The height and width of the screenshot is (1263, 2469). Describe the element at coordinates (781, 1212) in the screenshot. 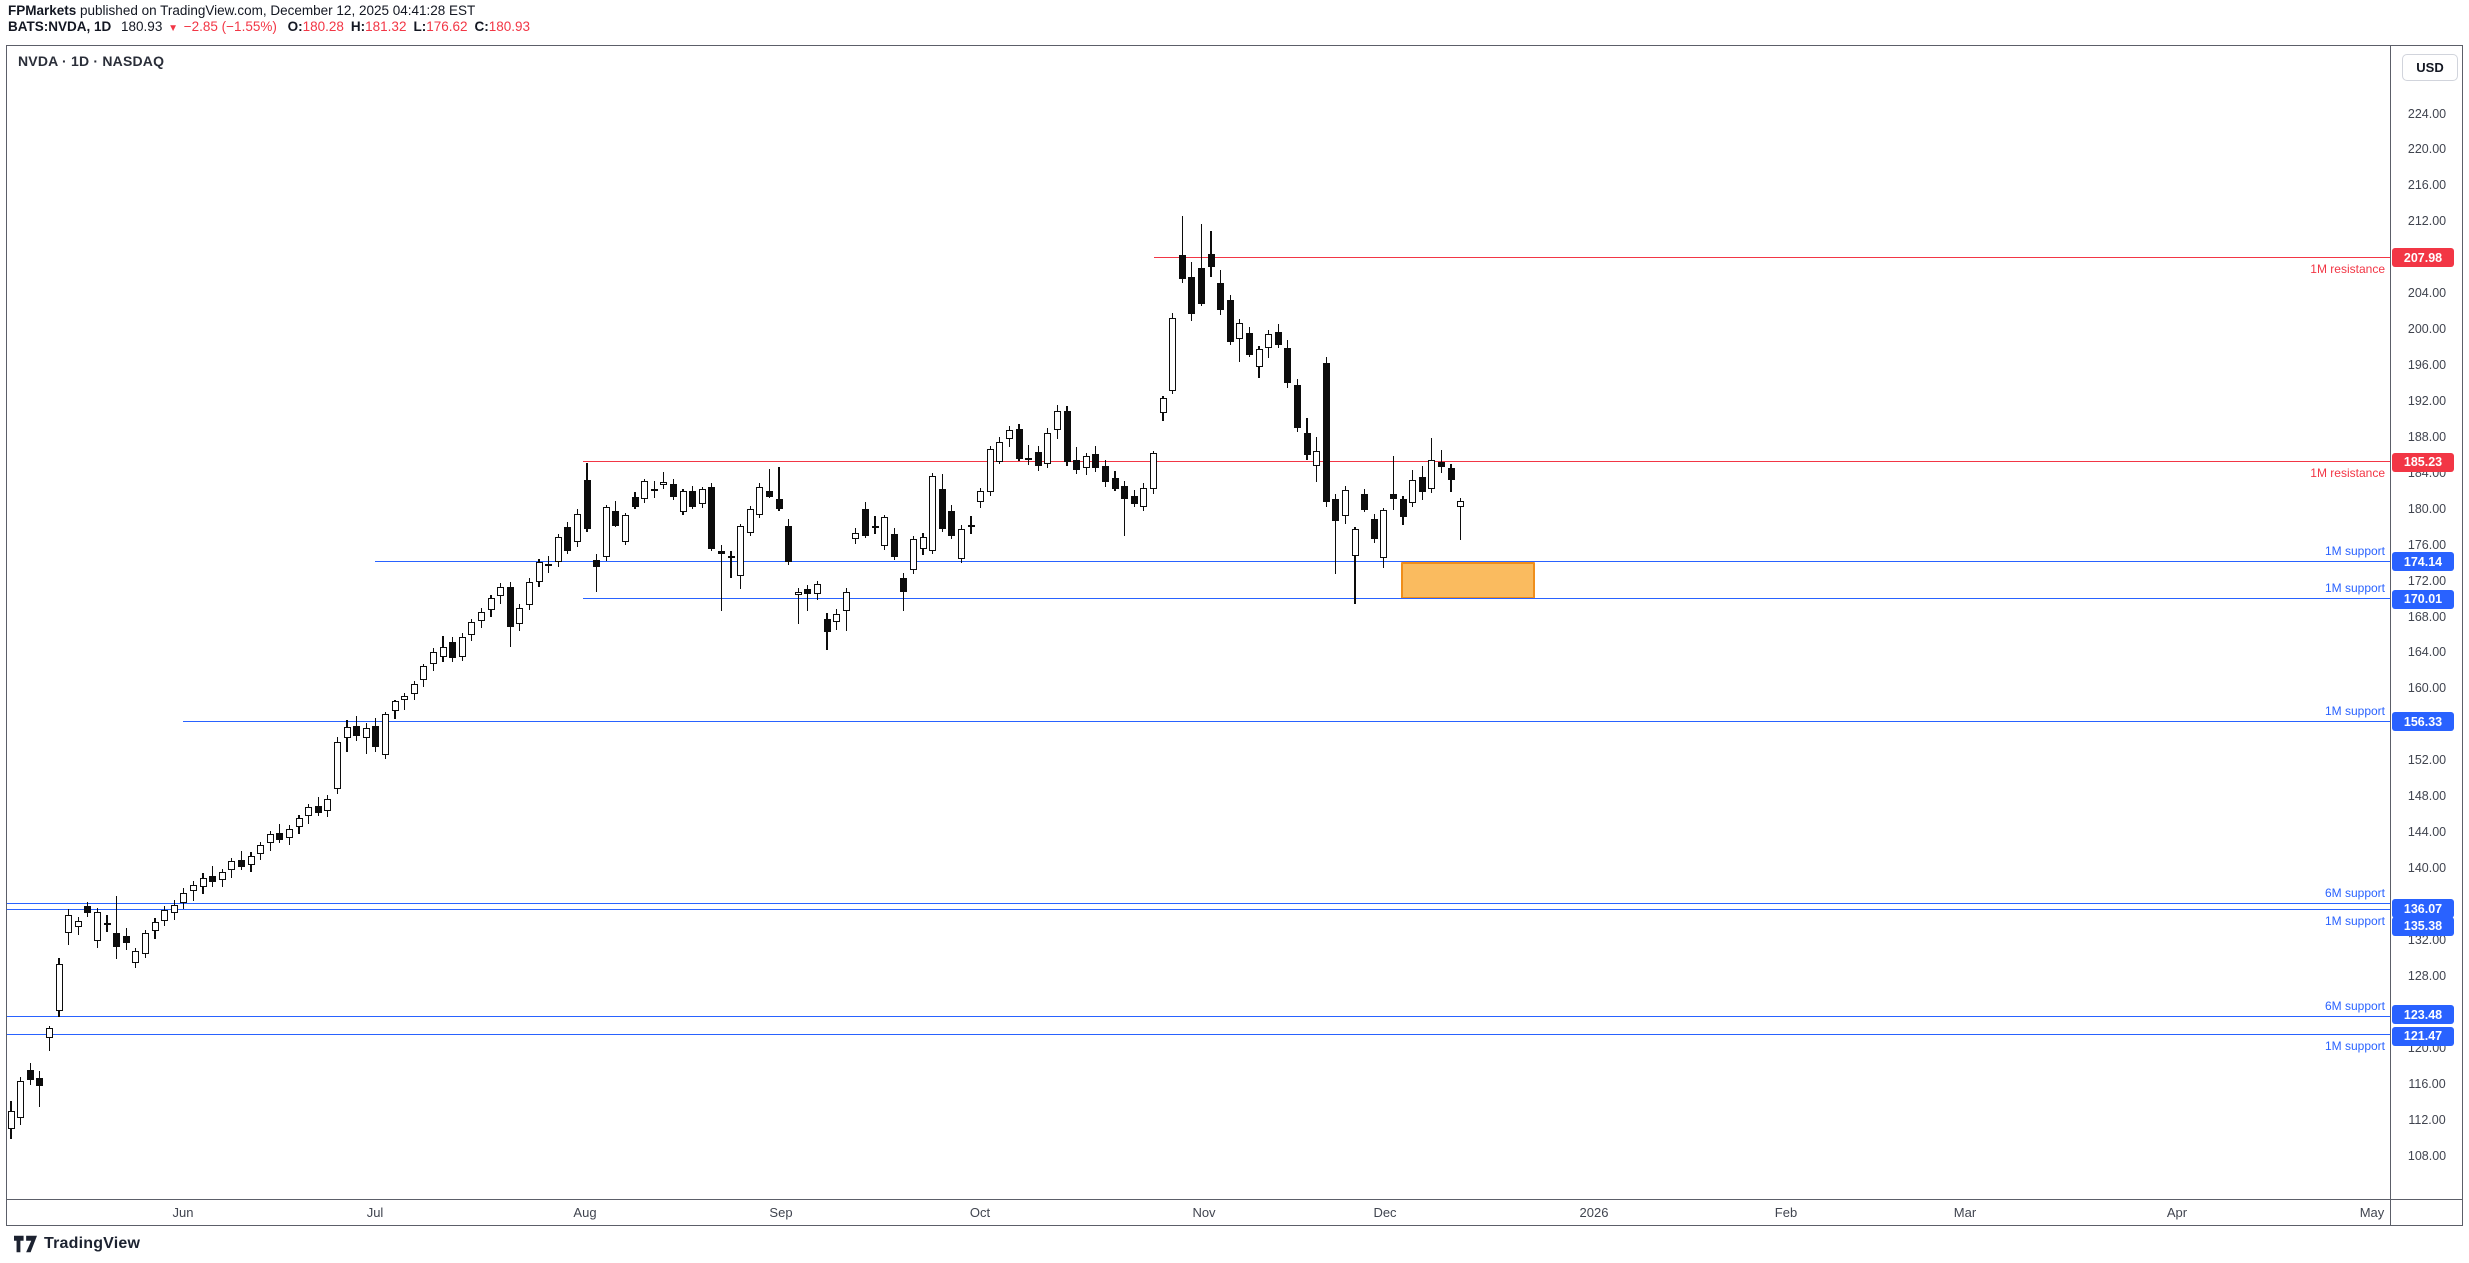

I see `time-axis-label: Sep` at that location.